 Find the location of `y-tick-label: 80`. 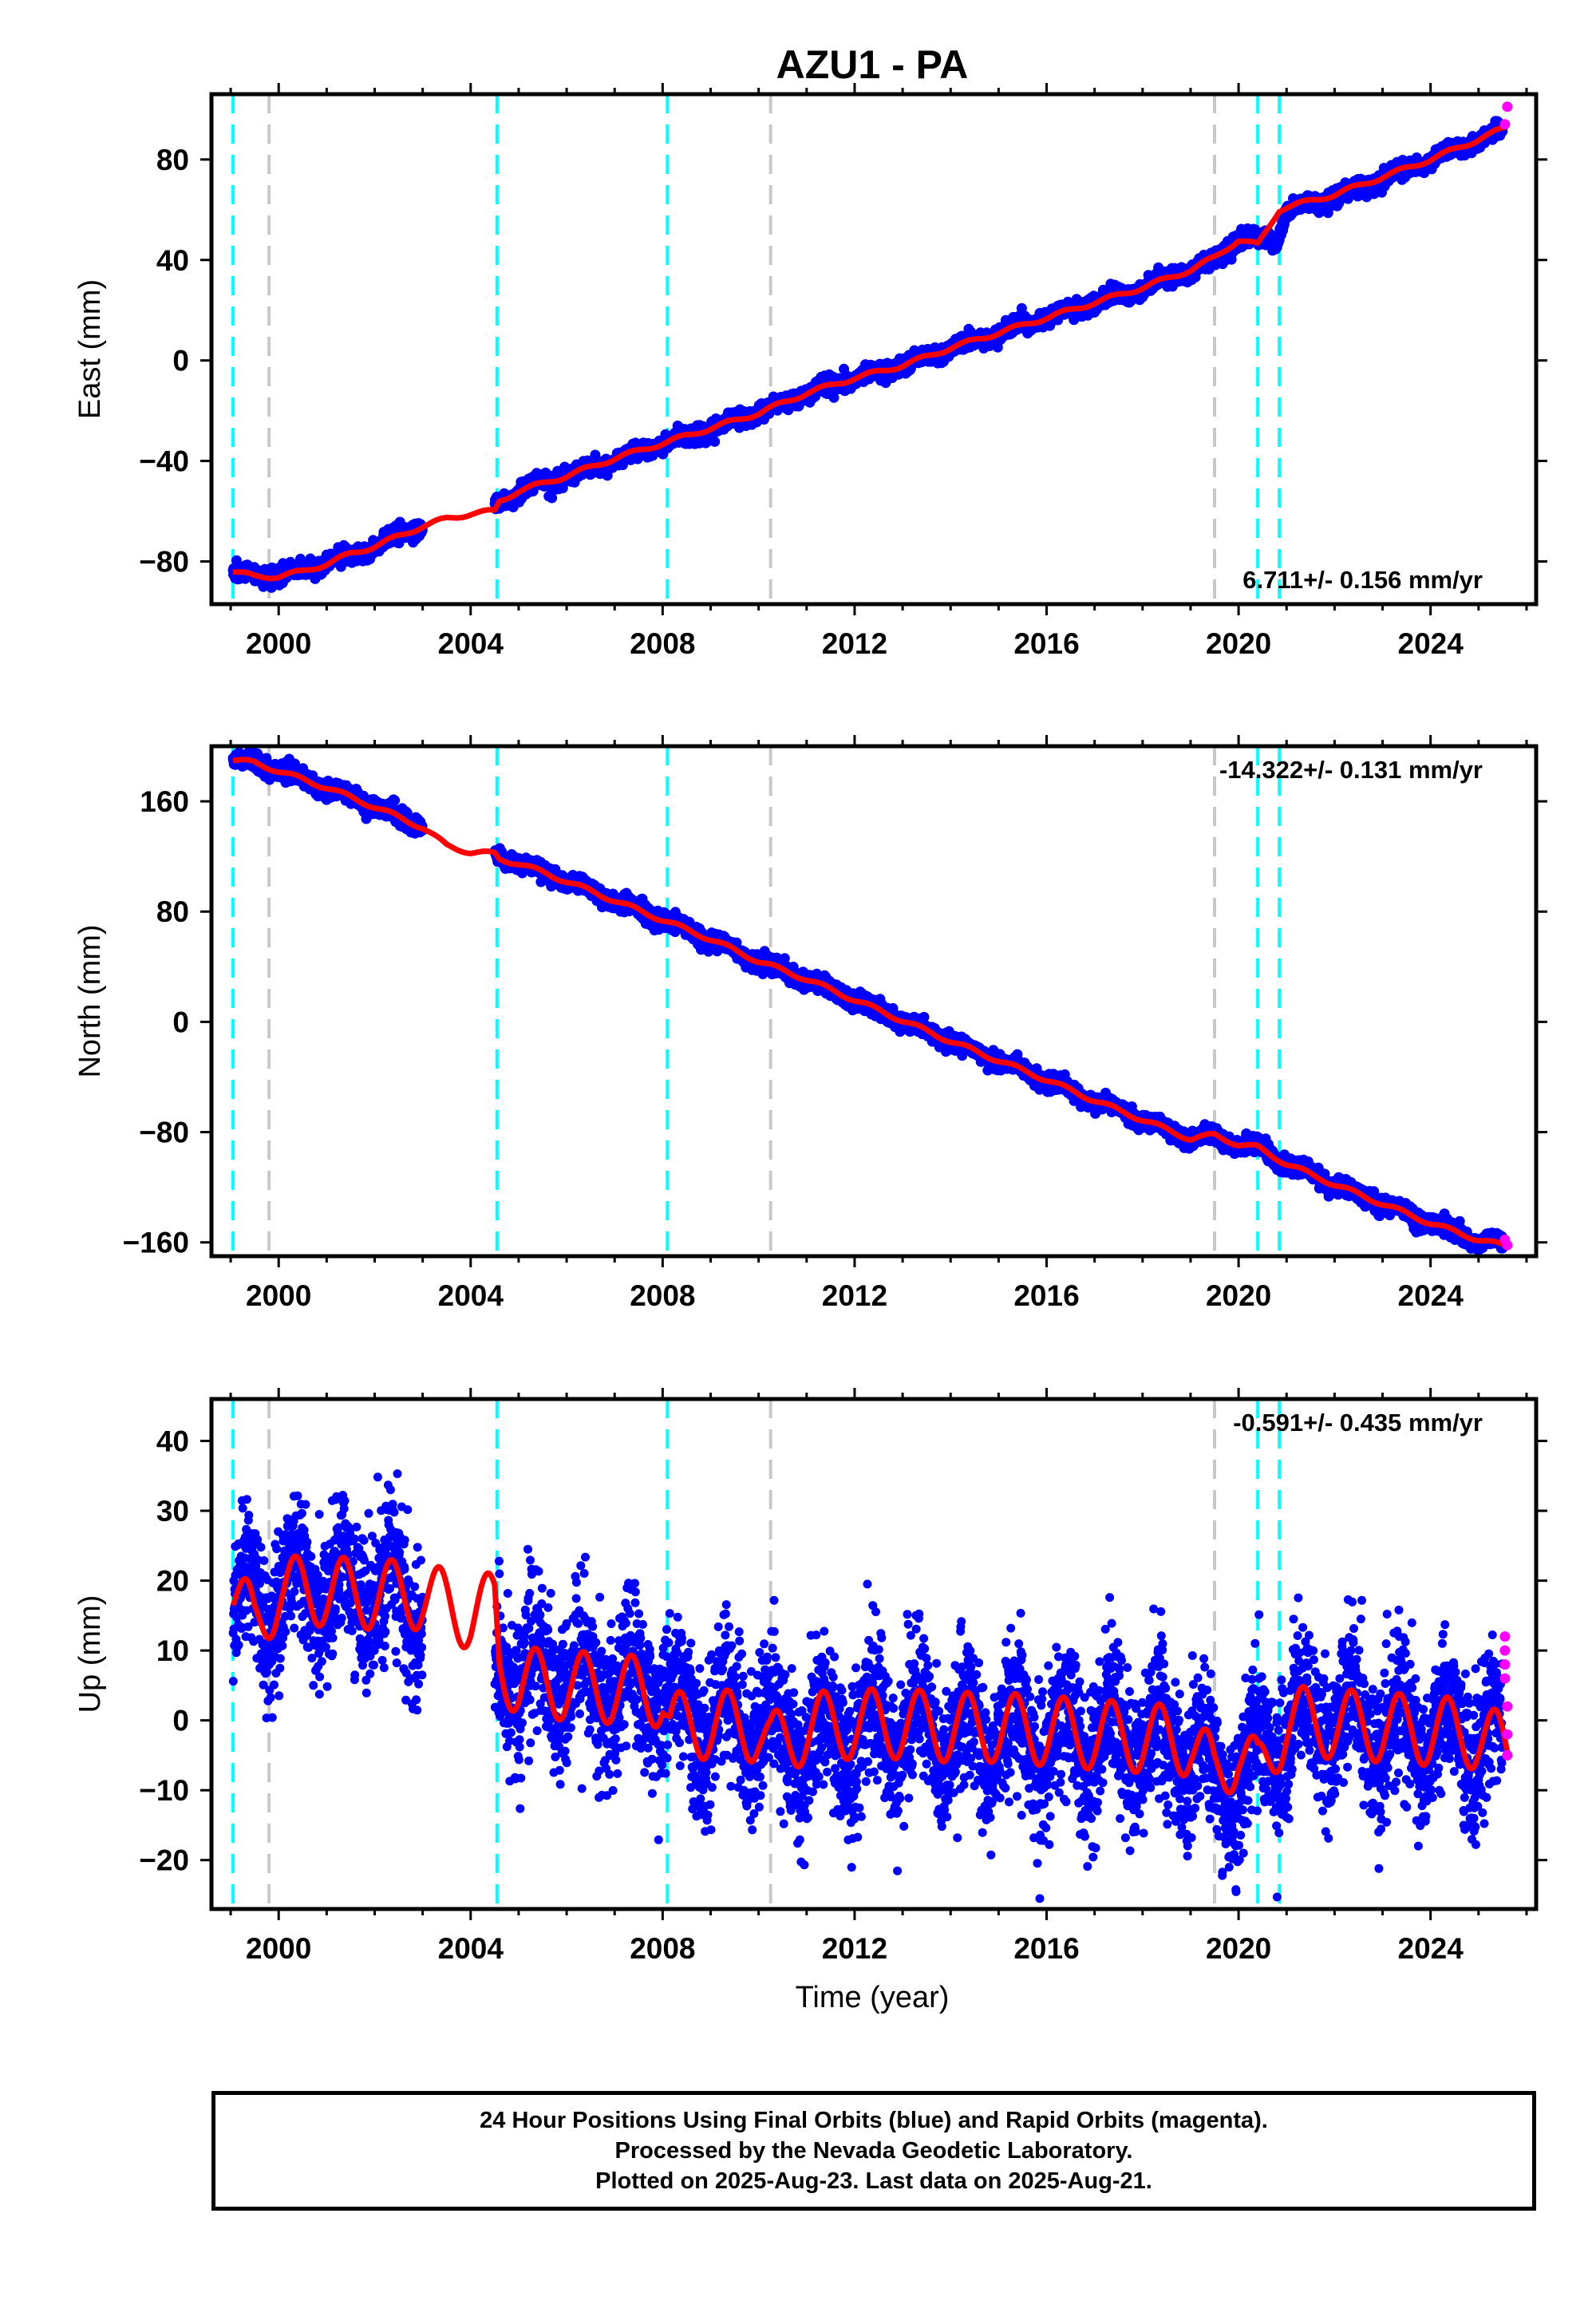

y-tick-label: 80 is located at coordinates (172, 160).